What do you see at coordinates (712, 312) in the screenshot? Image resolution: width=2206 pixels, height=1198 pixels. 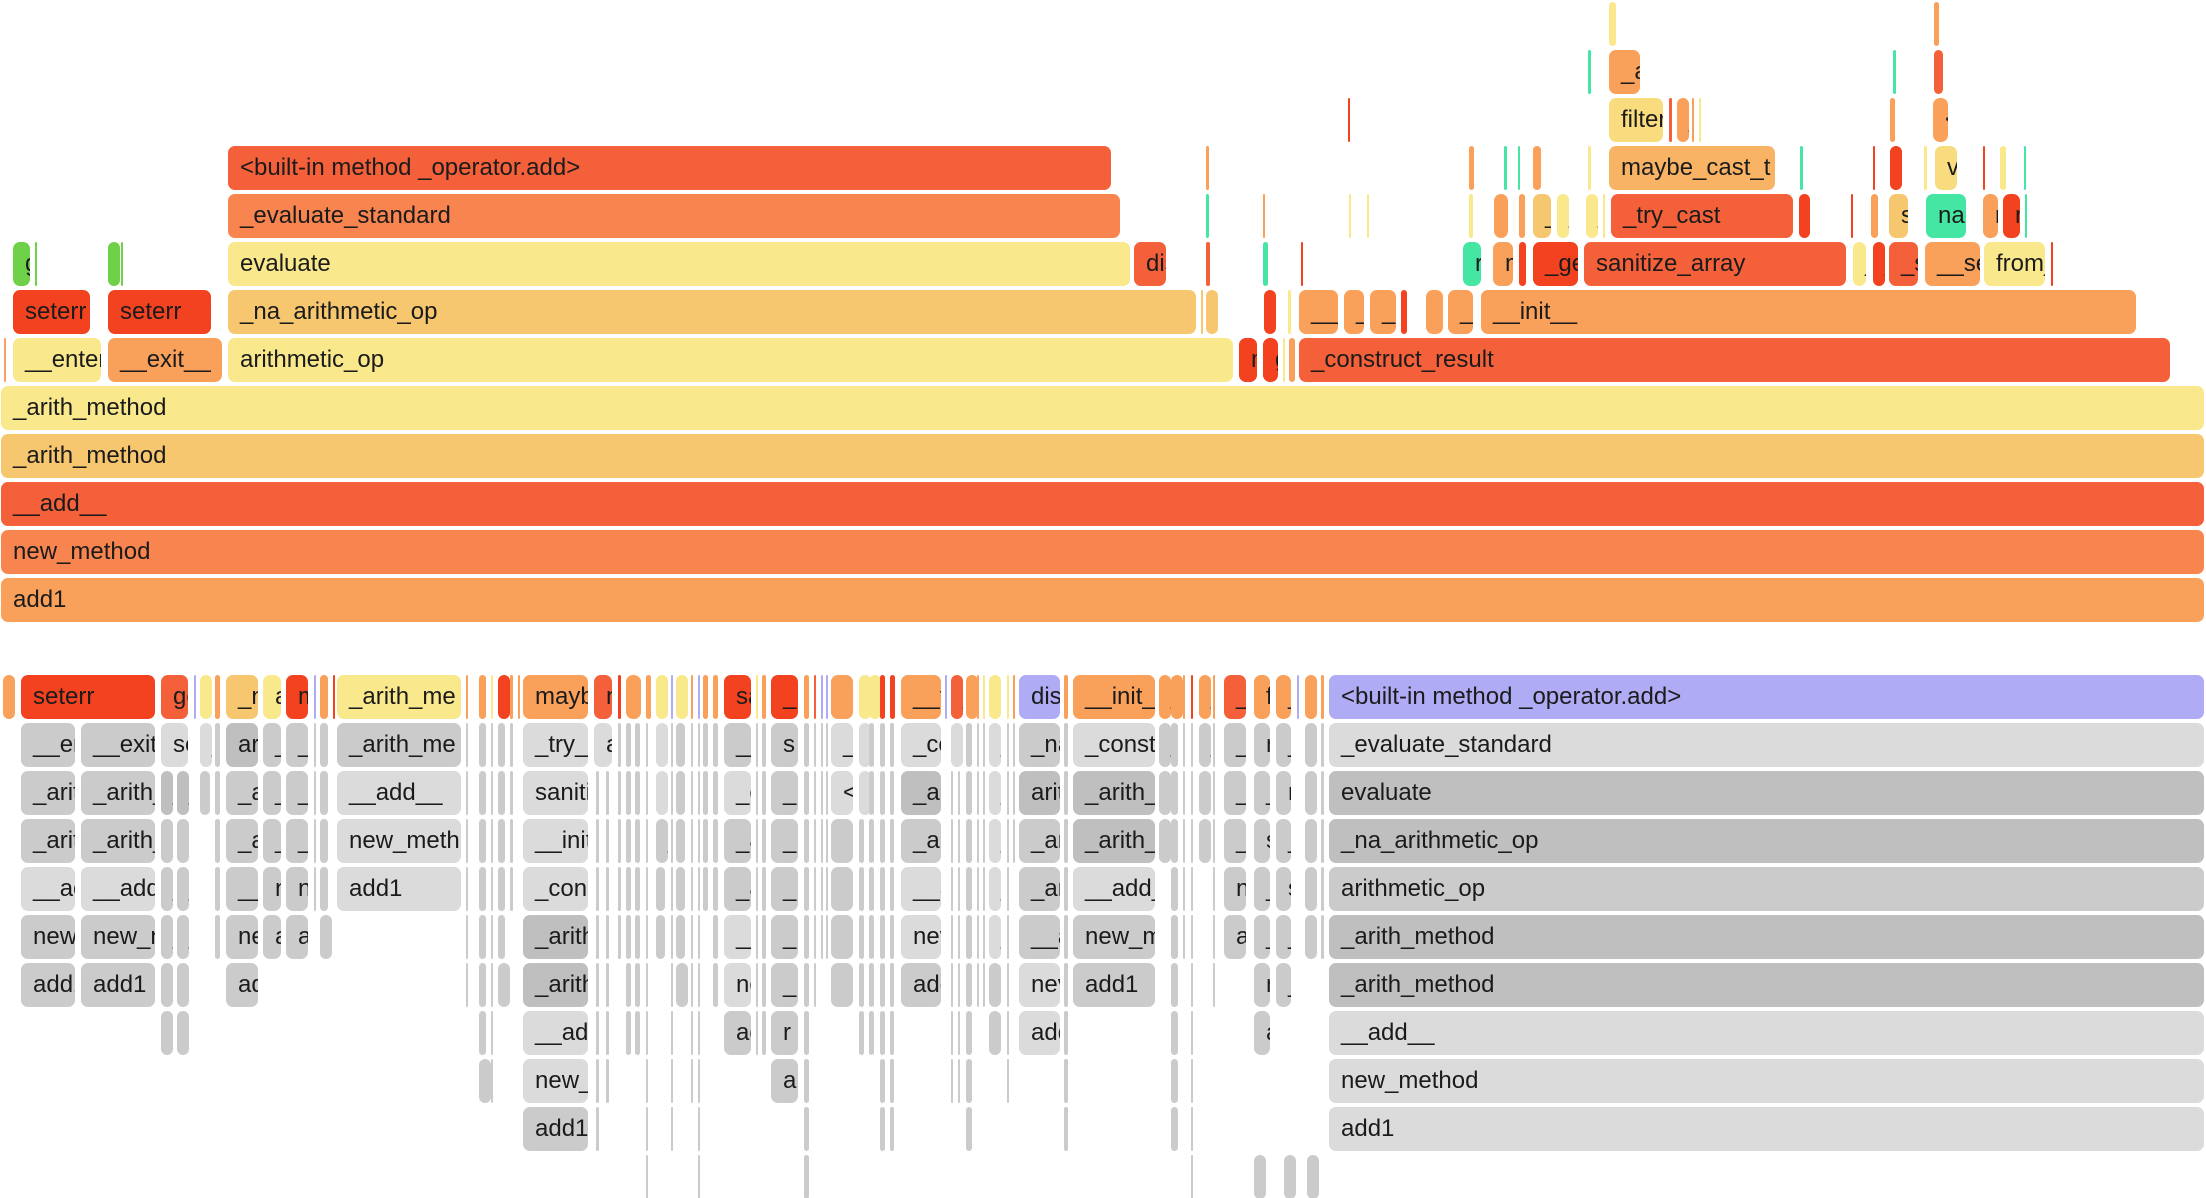 I see `flame-frame: _na_arithmetic_op` at bounding box center [712, 312].